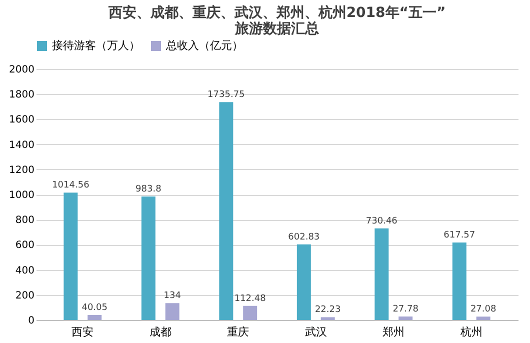 This screenshot has width=530, height=343. I want to click on y-tick-label: 1200, so click(21, 170).